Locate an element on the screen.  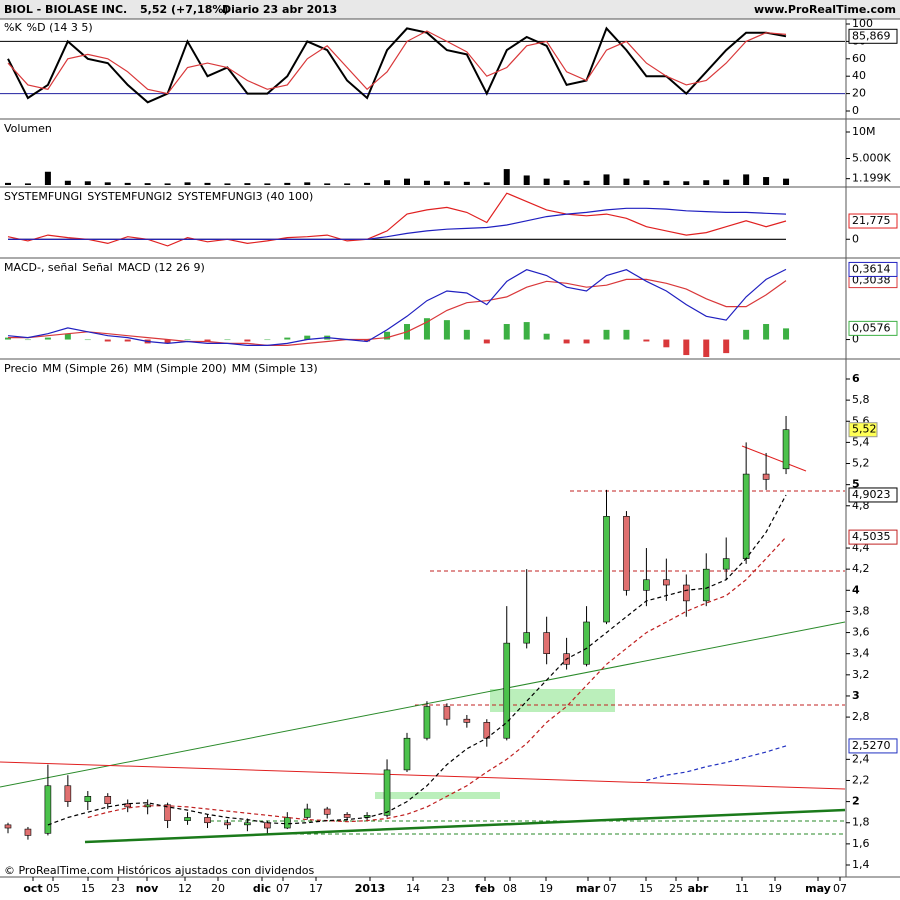
x-tick-label: 25 is located at coordinates (676, 888).